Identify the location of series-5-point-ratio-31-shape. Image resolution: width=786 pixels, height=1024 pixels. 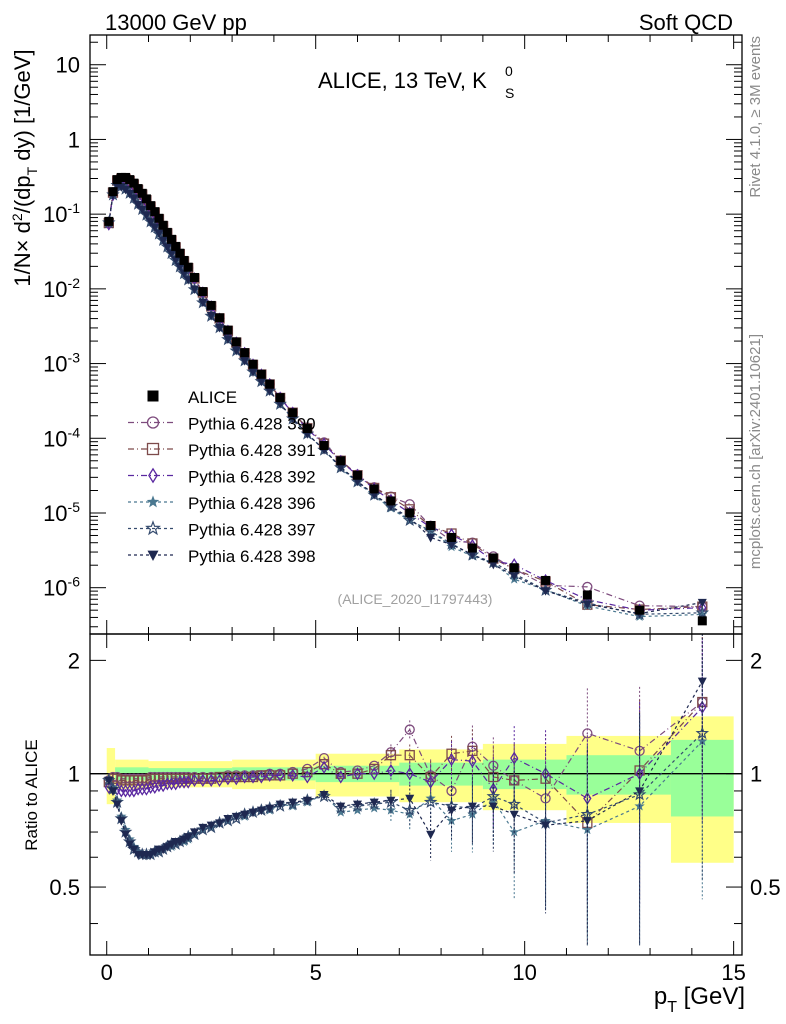
(293, 803).